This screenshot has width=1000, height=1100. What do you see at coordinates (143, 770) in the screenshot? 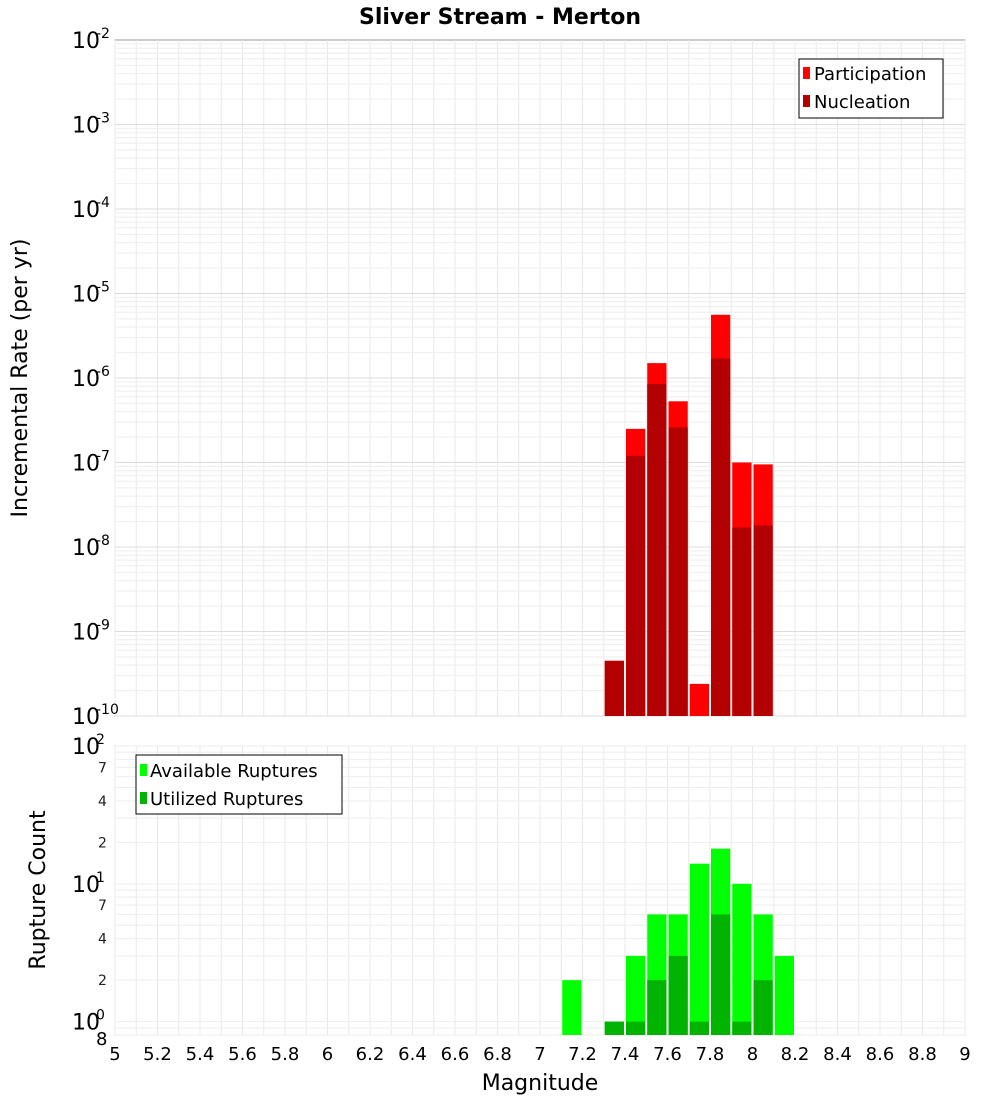
I see `legend-swatch-available-ruptures` at bounding box center [143, 770].